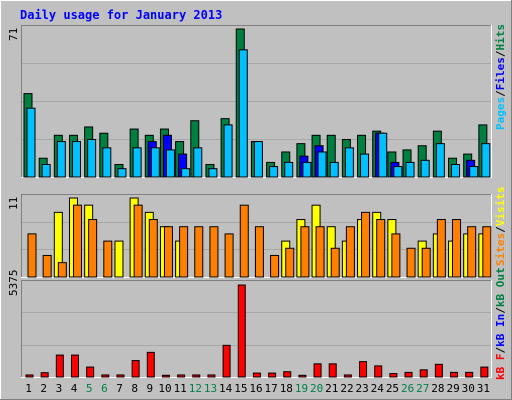 The width and height of the screenshot is (512, 400). Describe the element at coordinates (500, 73) in the screenshot. I see `legend-files: Files` at that location.